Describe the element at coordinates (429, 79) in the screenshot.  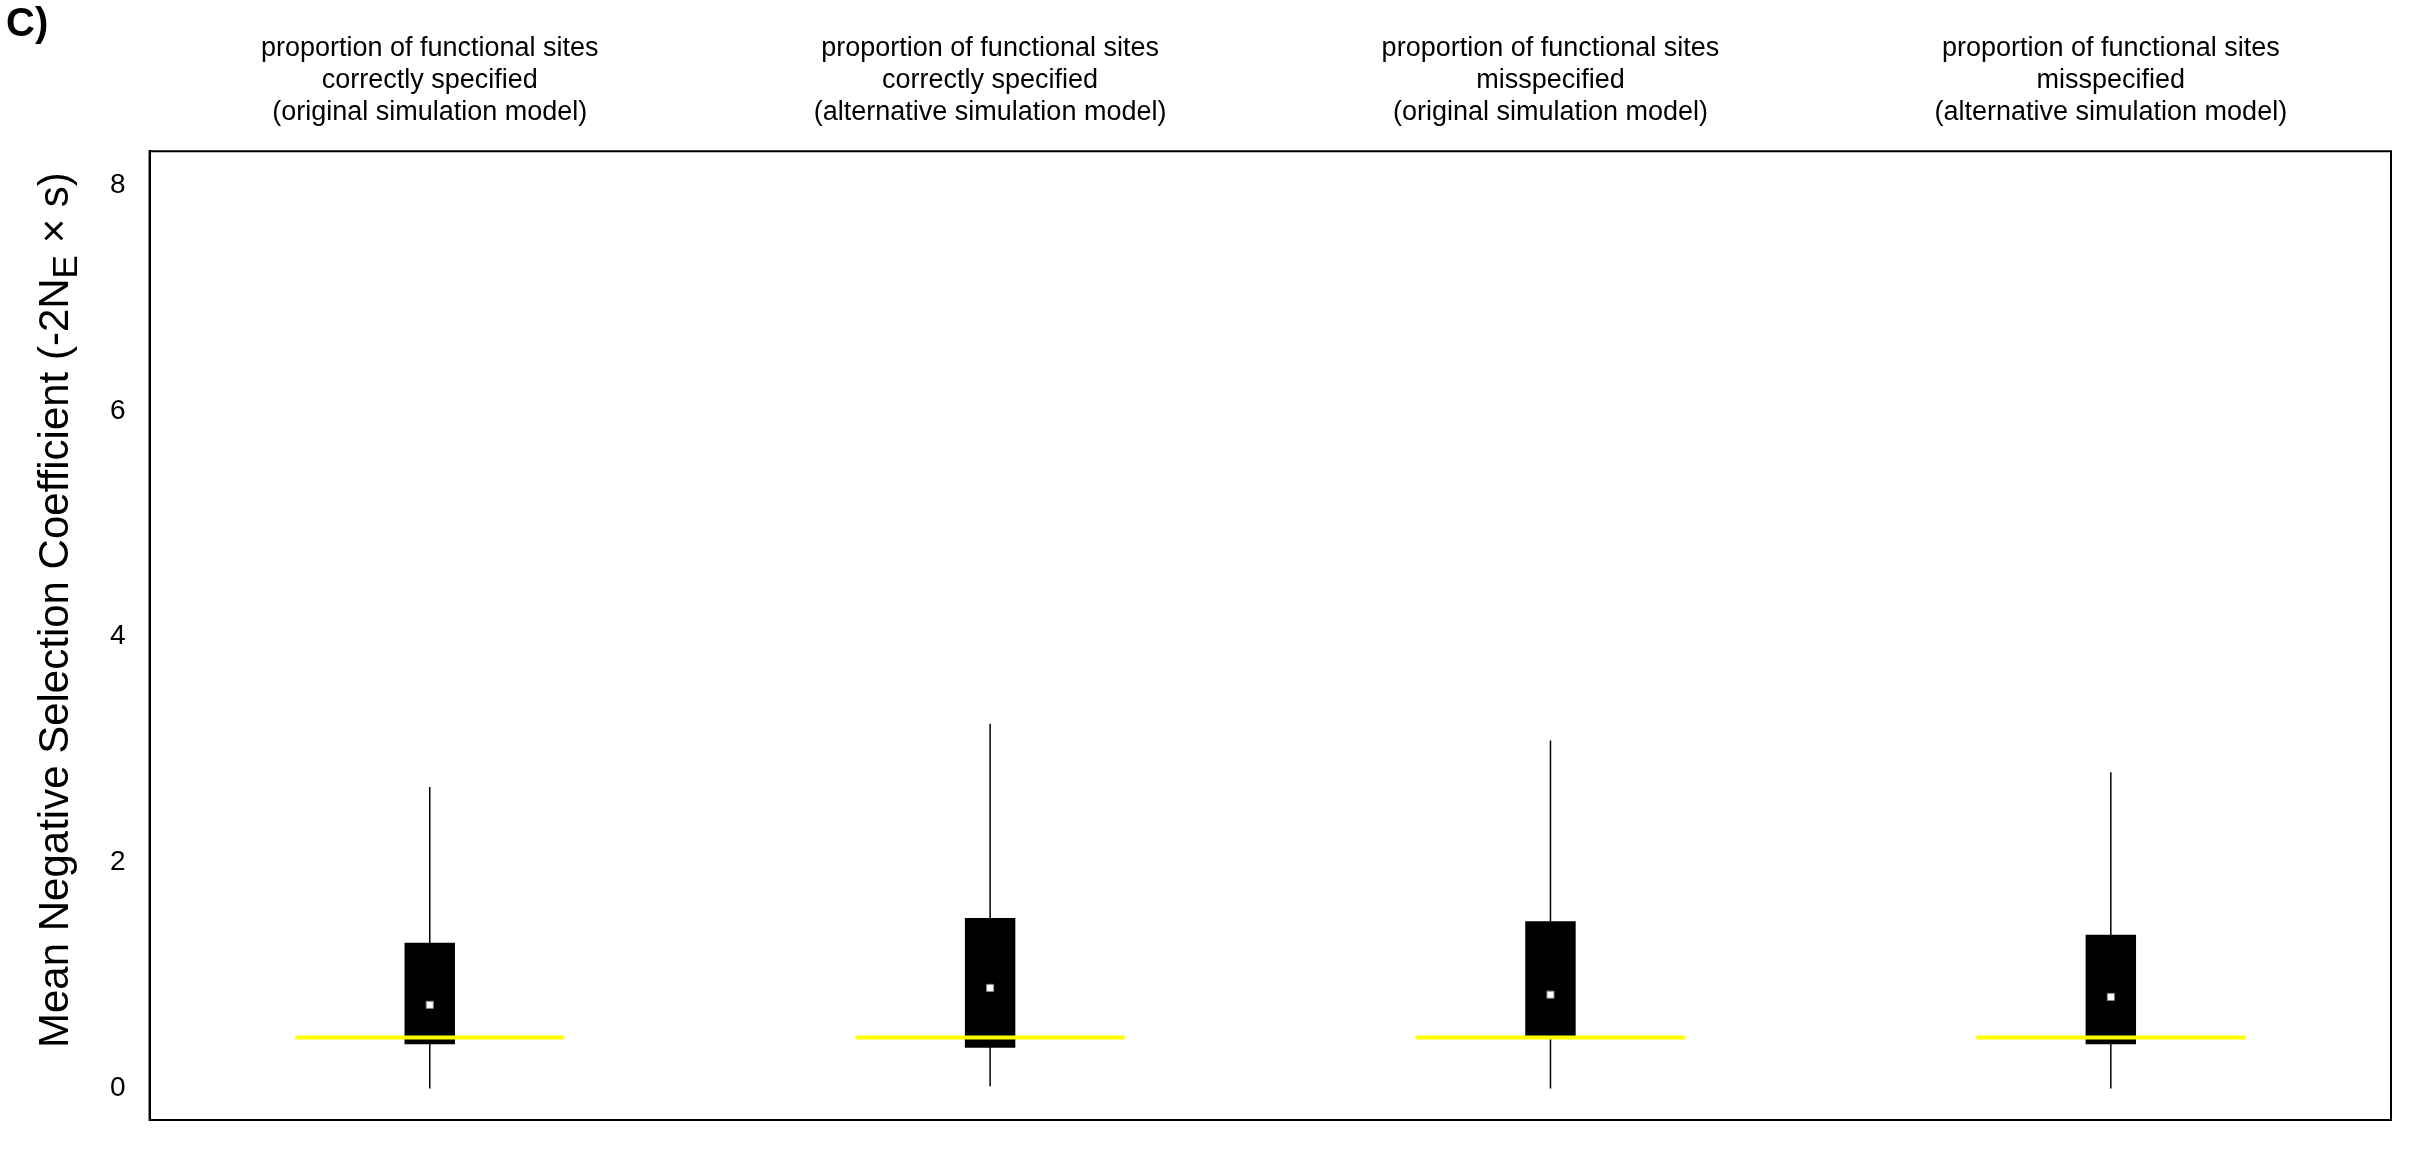
I see `x-tick-label: proportion of functional sites correctly specified (original simulation model)` at that location.